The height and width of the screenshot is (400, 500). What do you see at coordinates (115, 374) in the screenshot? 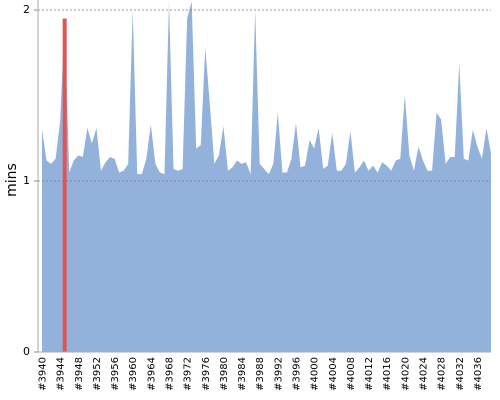
I see `x-tick-label: #3956` at bounding box center [115, 374].